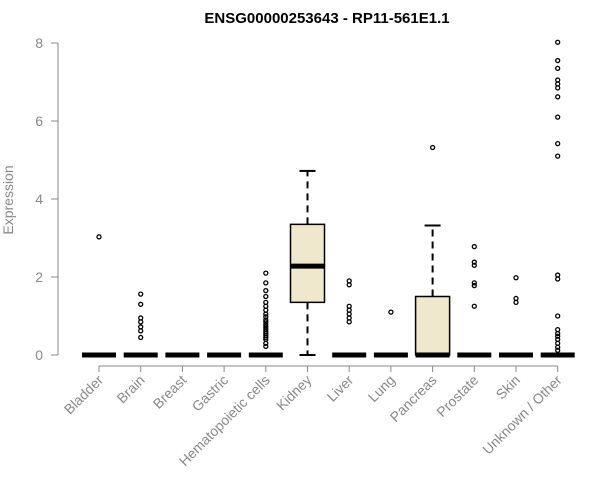 The image size is (600, 500). What do you see at coordinates (340, 388) in the screenshot?
I see `x-tick-label-6: Liver` at bounding box center [340, 388].